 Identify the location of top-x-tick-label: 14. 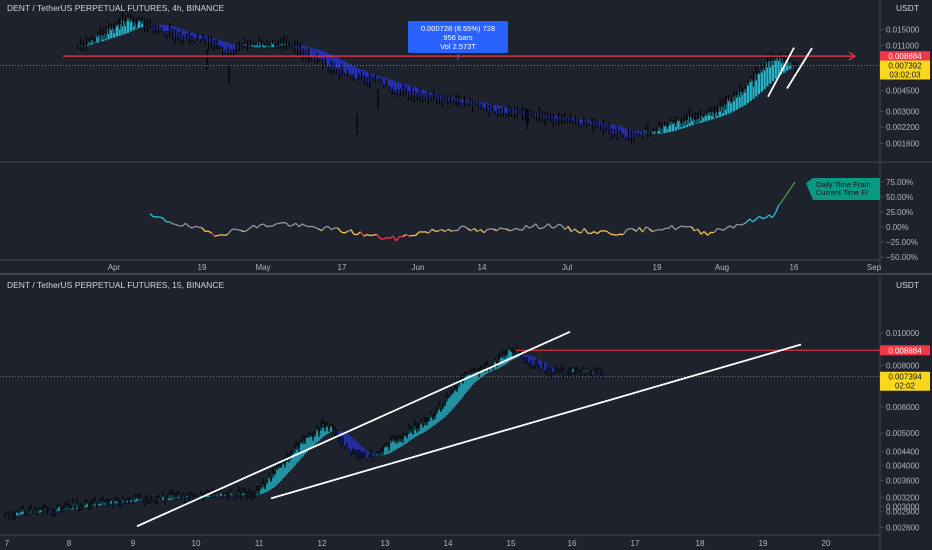
(482, 267).